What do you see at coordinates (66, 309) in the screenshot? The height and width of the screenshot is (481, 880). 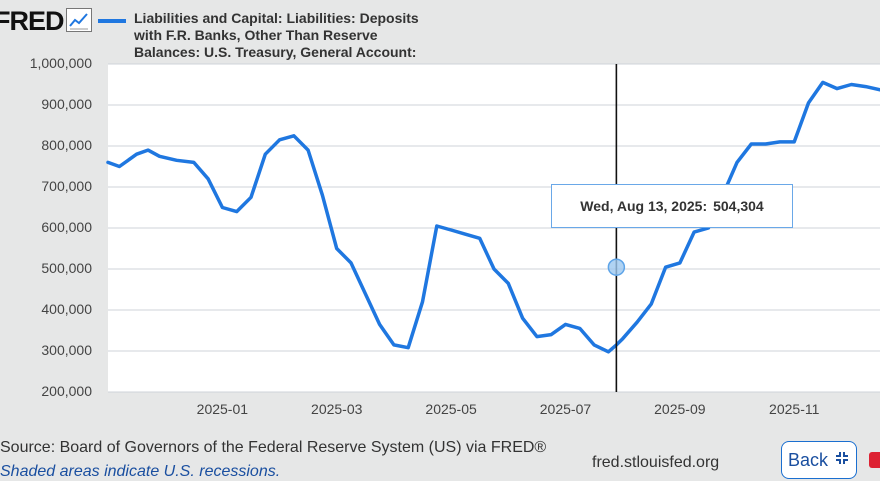 I see `y-tick-label: 400,000` at bounding box center [66, 309].